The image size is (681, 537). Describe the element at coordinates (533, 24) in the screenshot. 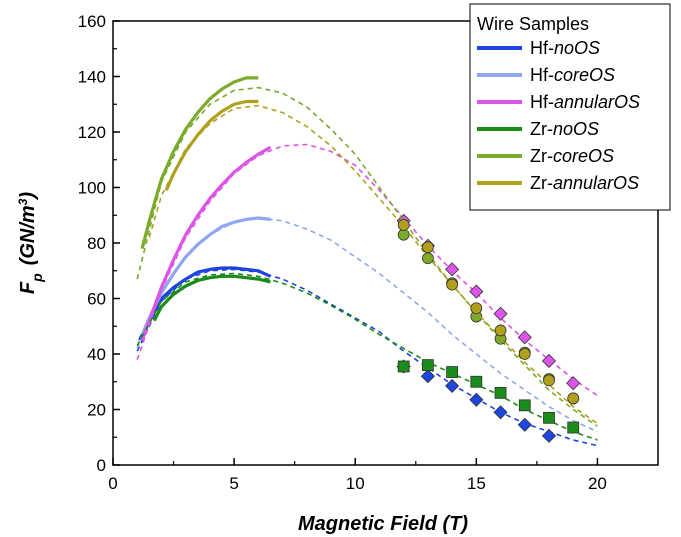

I see `legend-title: Wire Samples` at that location.